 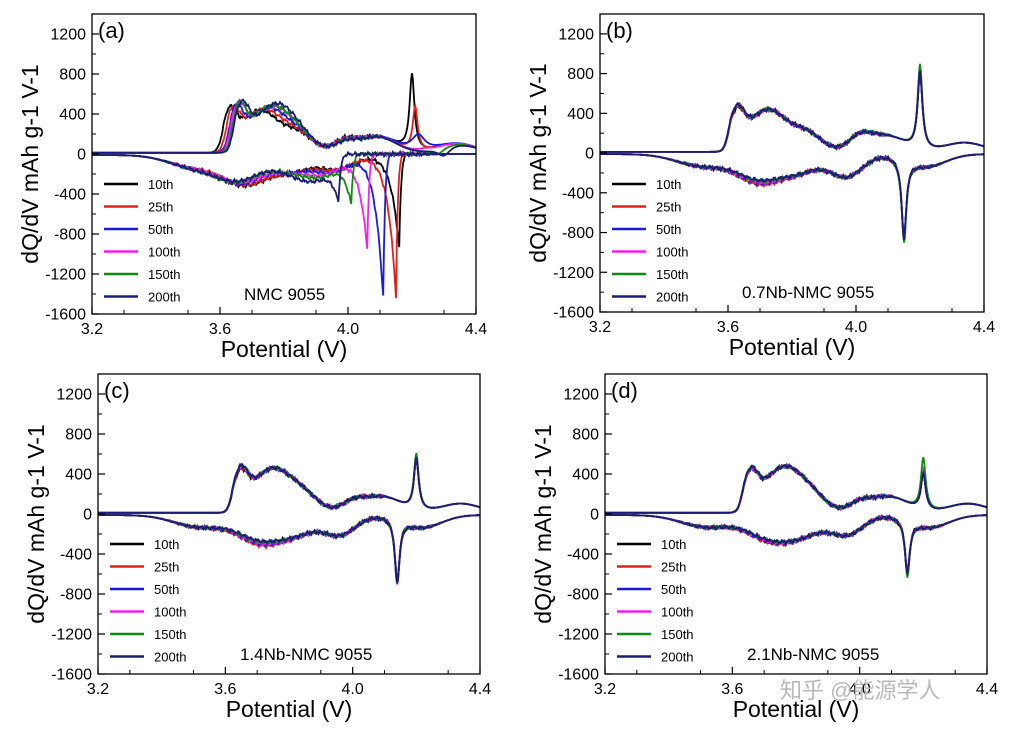 I want to click on panel-tag: (b), so click(x=619, y=30).